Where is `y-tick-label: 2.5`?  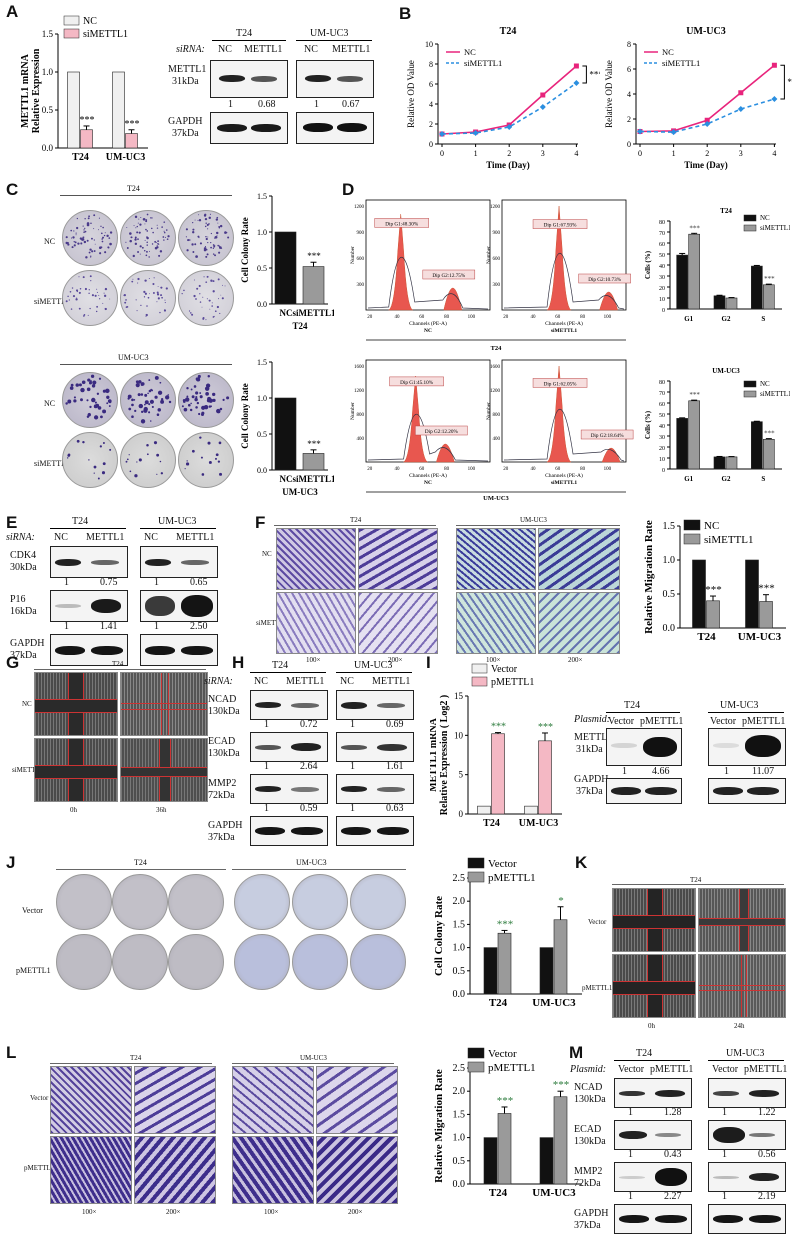
y-tick-label: 2.5 is located at coordinates (459, 1068).